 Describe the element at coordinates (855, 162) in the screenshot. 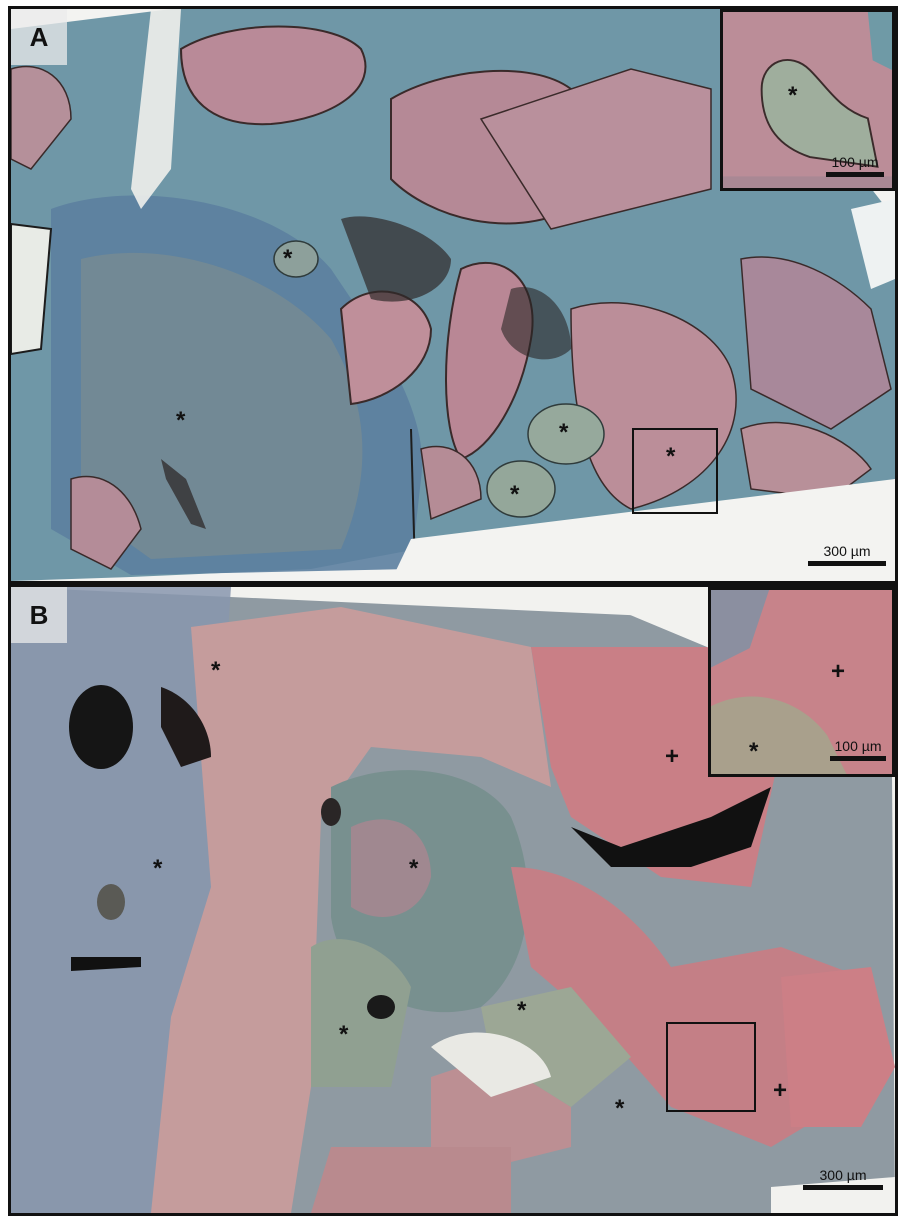

I see `inset-scale-label-a: 100 µm` at that location.